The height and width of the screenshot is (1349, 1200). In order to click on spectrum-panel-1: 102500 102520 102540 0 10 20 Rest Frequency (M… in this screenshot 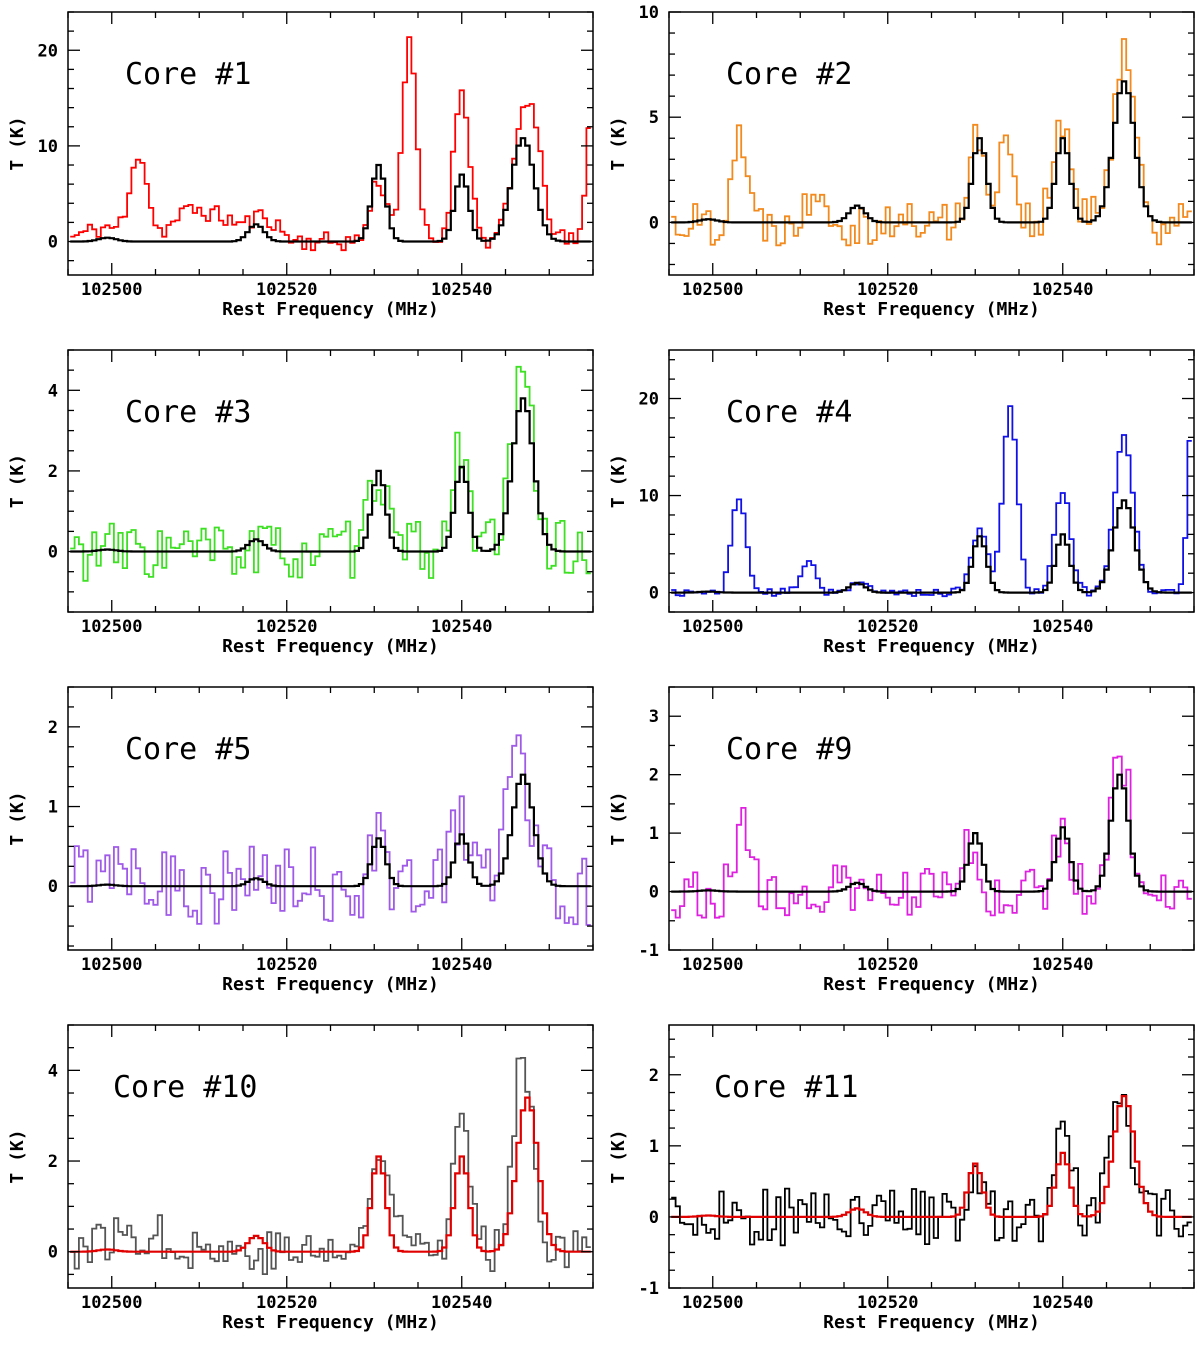, I will do `click(300, 165)`.